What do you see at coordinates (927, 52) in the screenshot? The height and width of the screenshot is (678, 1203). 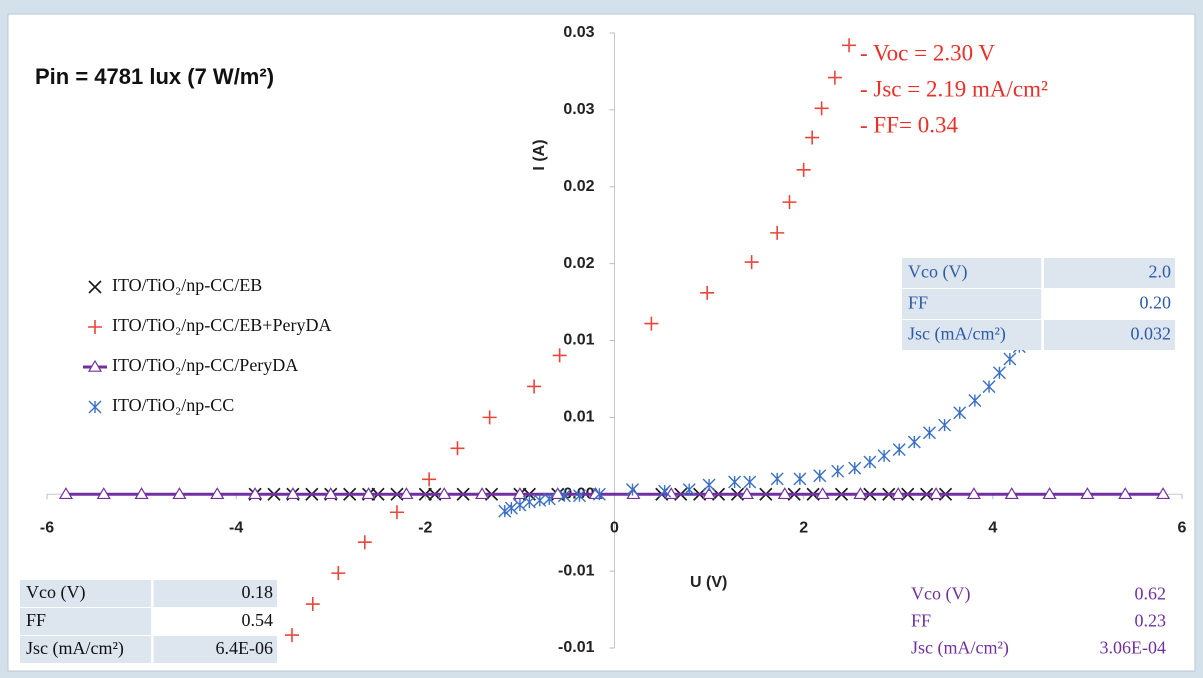 I see `annotation: - Voc = 2.30 V` at bounding box center [927, 52].